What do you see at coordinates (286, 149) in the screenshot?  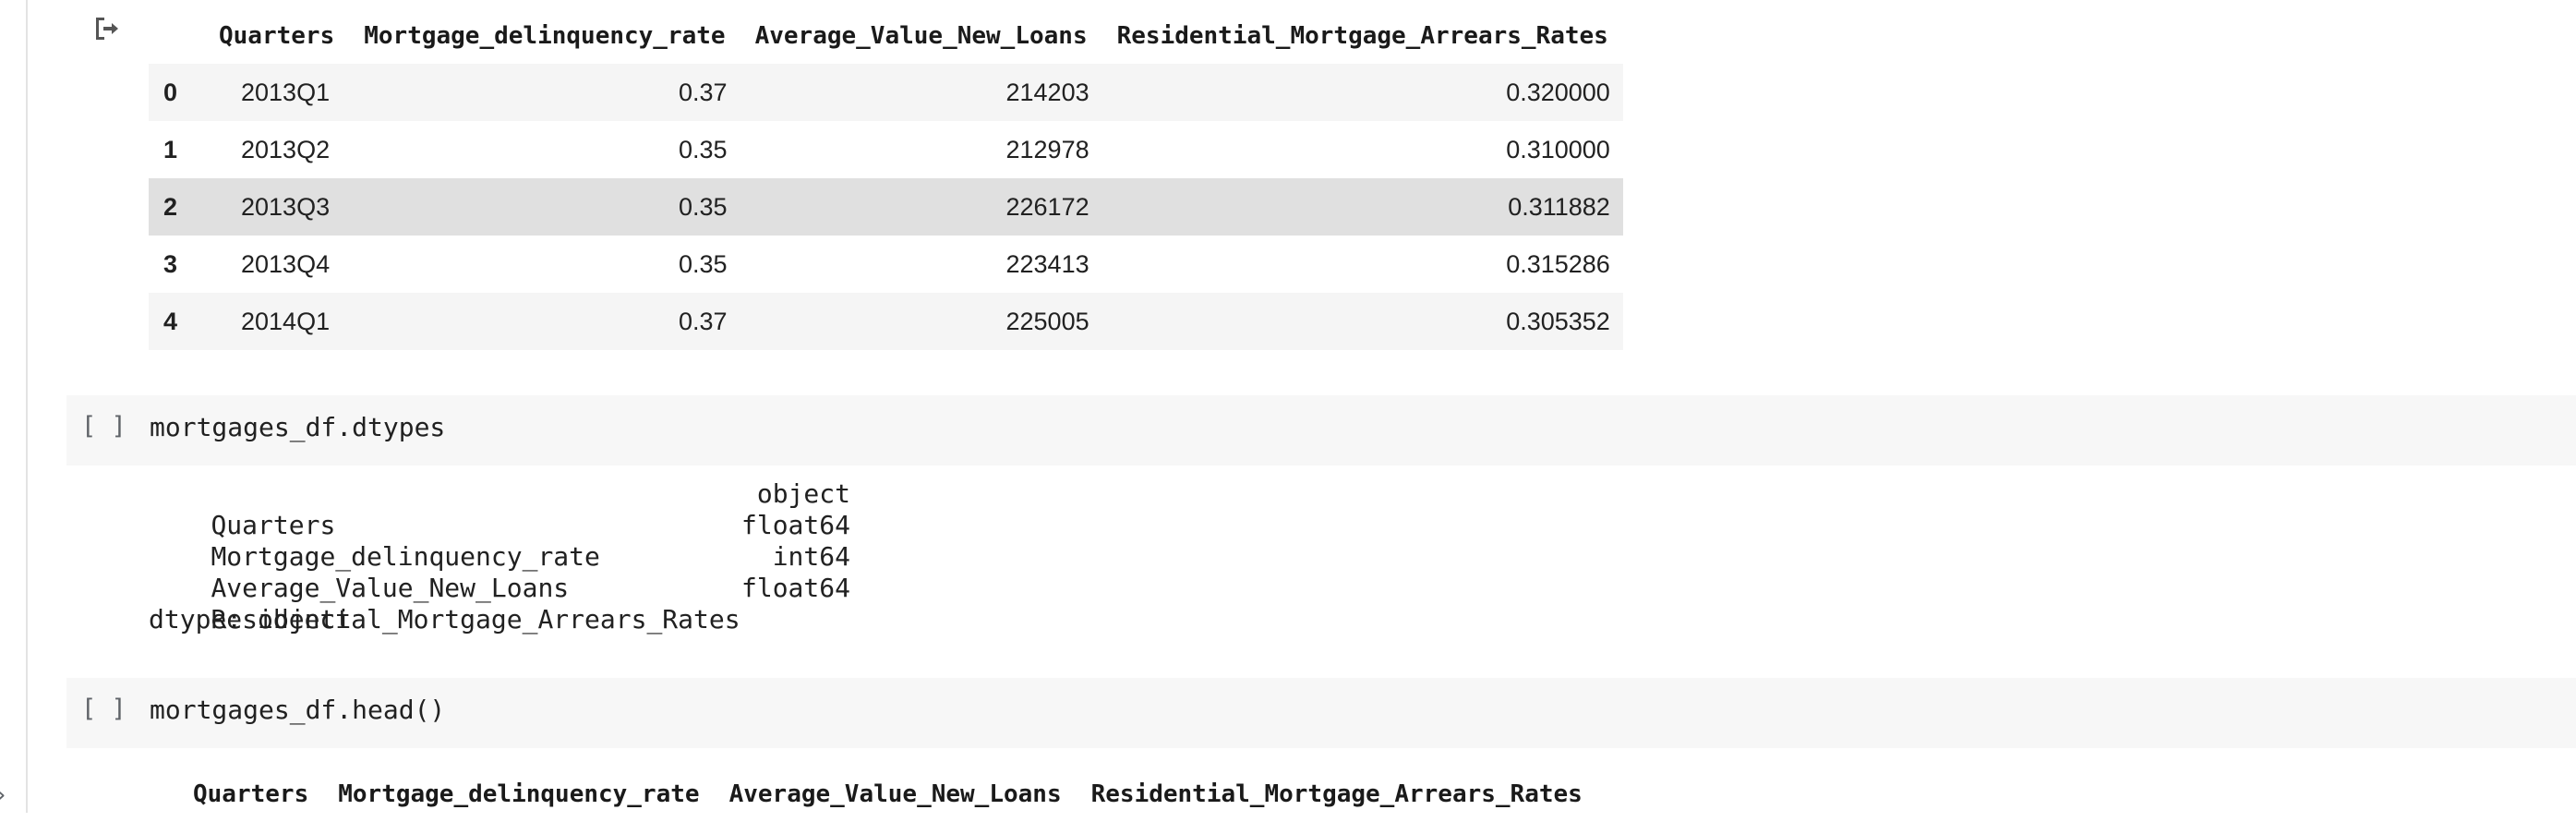 I see `cell-quarters: 2013Q2` at bounding box center [286, 149].